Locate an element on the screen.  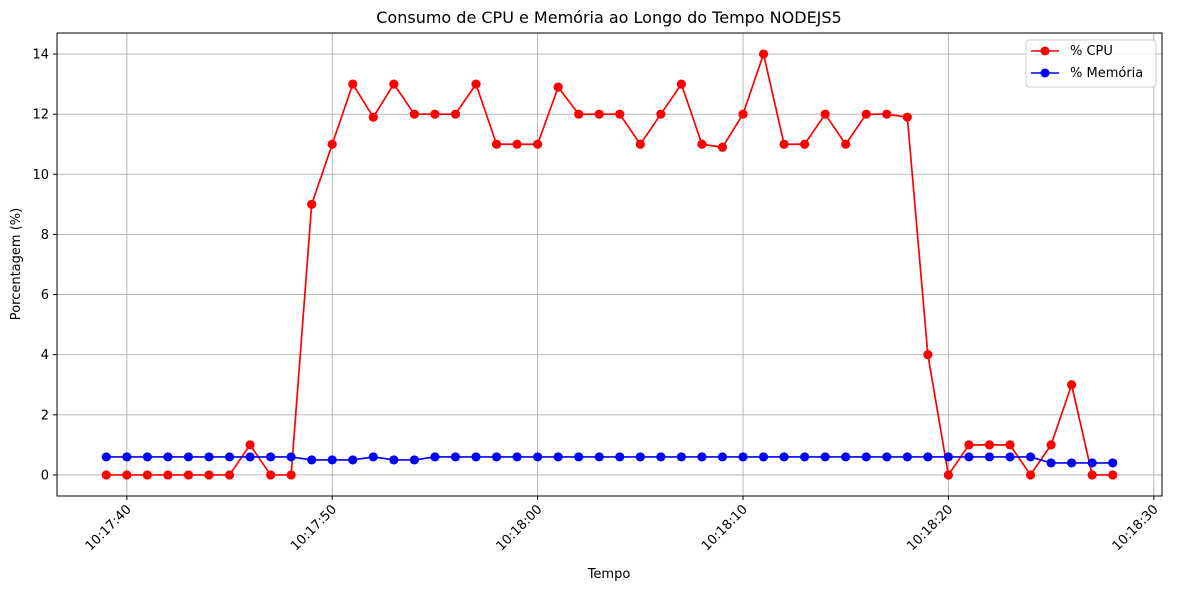
legend-label-memoria: % Memória is located at coordinates (1106, 73).